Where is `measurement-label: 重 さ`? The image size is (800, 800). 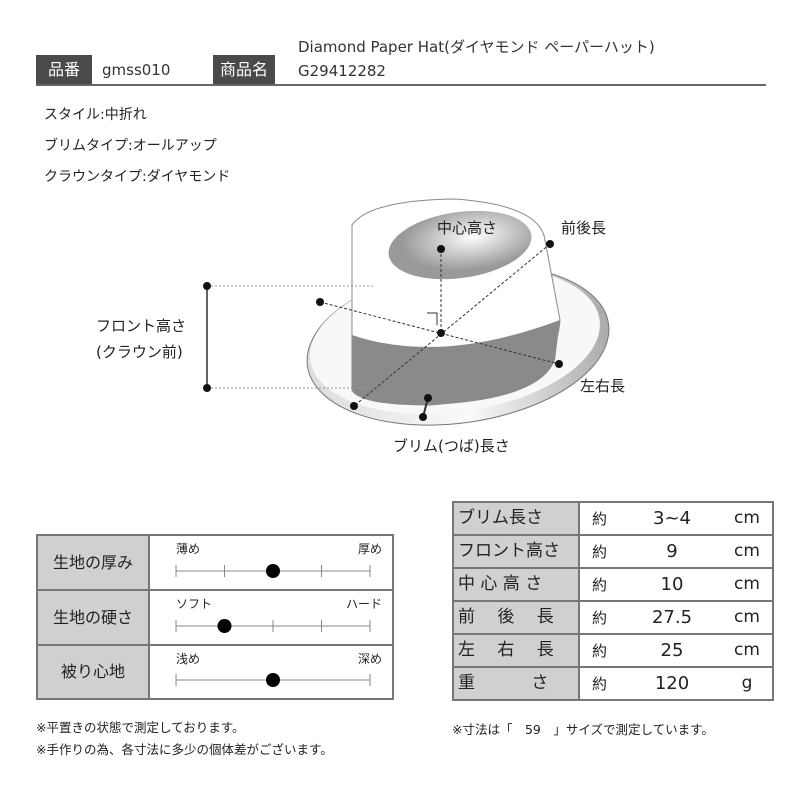
measurement-label: 重 さ is located at coordinates (516, 683).